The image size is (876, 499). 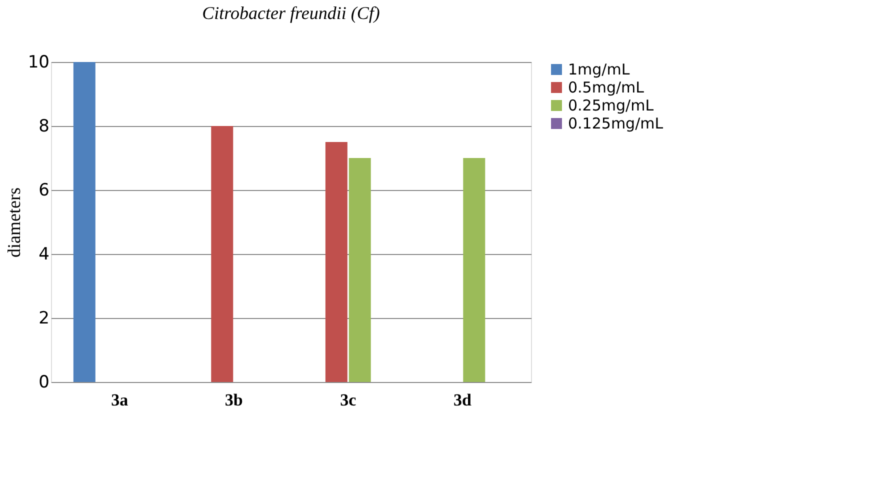 What do you see at coordinates (606, 87) in the screenshot?
I see `legend-label: 0.5mg/mL` at bounding box center [606, 87].